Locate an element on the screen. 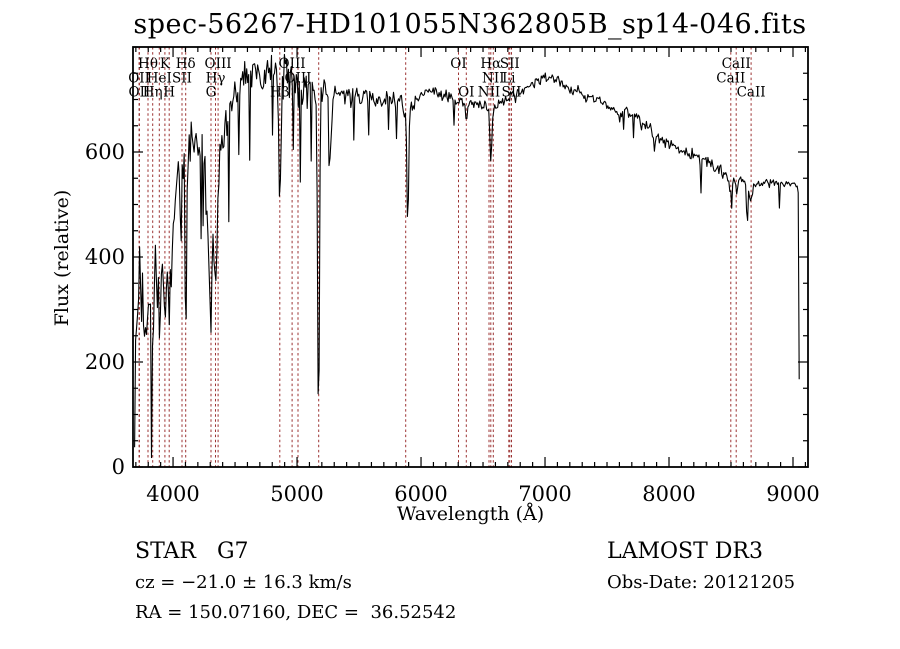 This screenshot has height=649, width=900. x-tick-label: 6000 is located at coordinates (420, 494).